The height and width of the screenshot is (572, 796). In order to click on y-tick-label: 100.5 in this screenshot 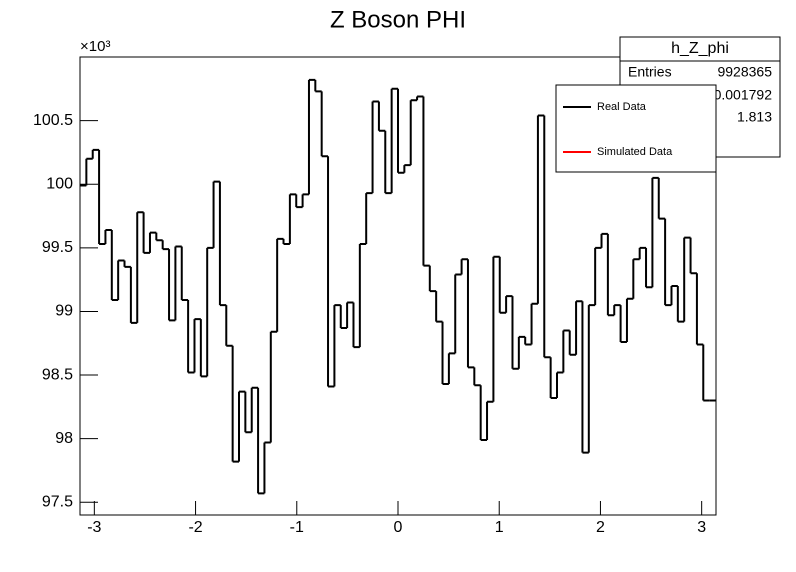, I will do `click(53, 120)`.